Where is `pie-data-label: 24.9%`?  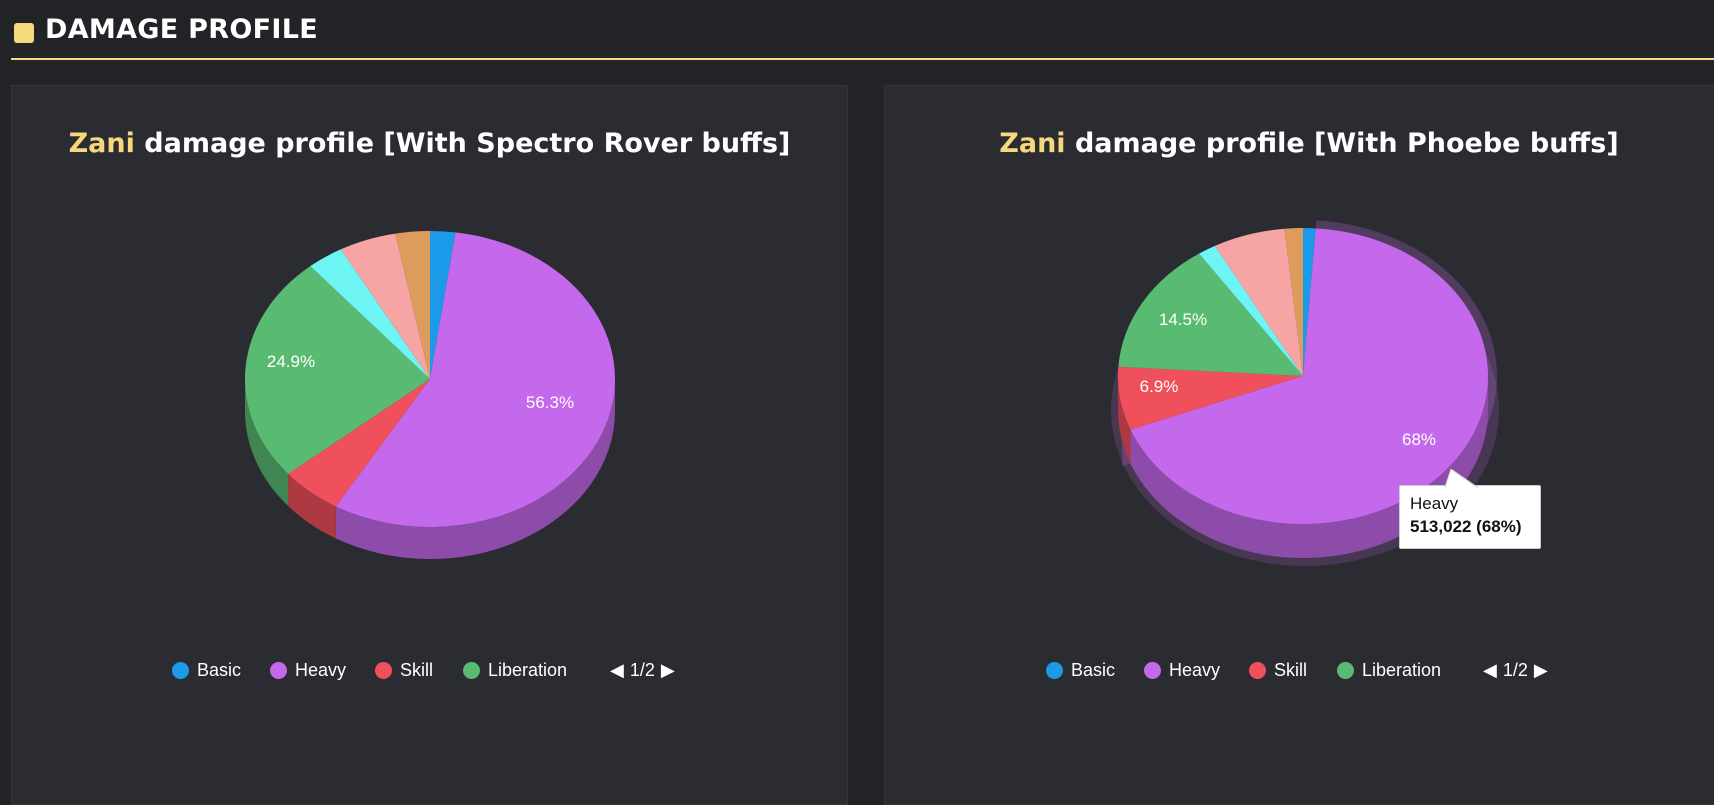 pie-data-label: 24.9% is located at coordinates (291, 361).